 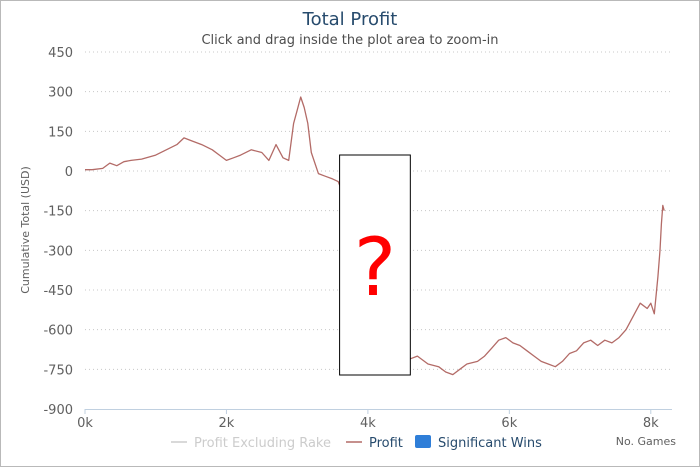 I want to click on legend-label-profit: Profit, so click(x=386, y=443).